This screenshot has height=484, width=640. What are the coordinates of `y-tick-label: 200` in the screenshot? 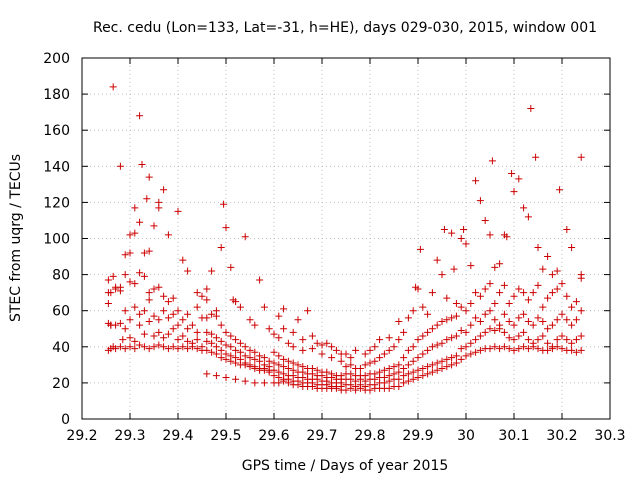 It's located at (56, 59).